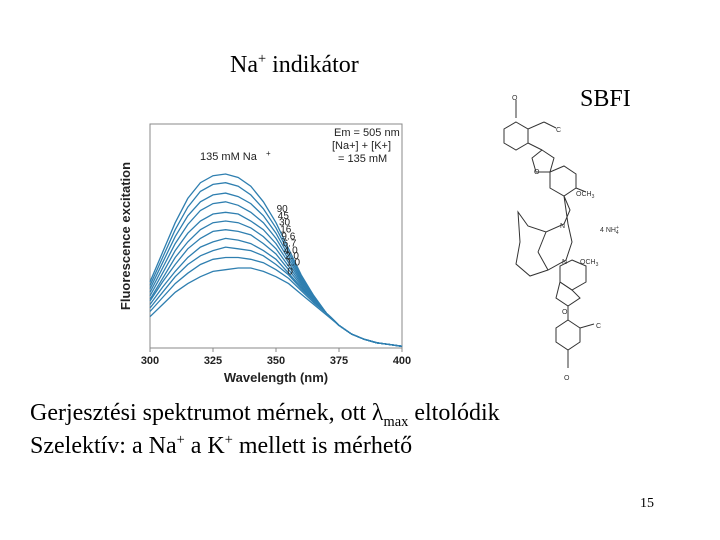 This screenshot has height=540, width=720. What do you see at coordinates (361, 146) in the screenshot?
I see `legend-line-2: [Na+] + [K+]` at bounding box center [361, 146].